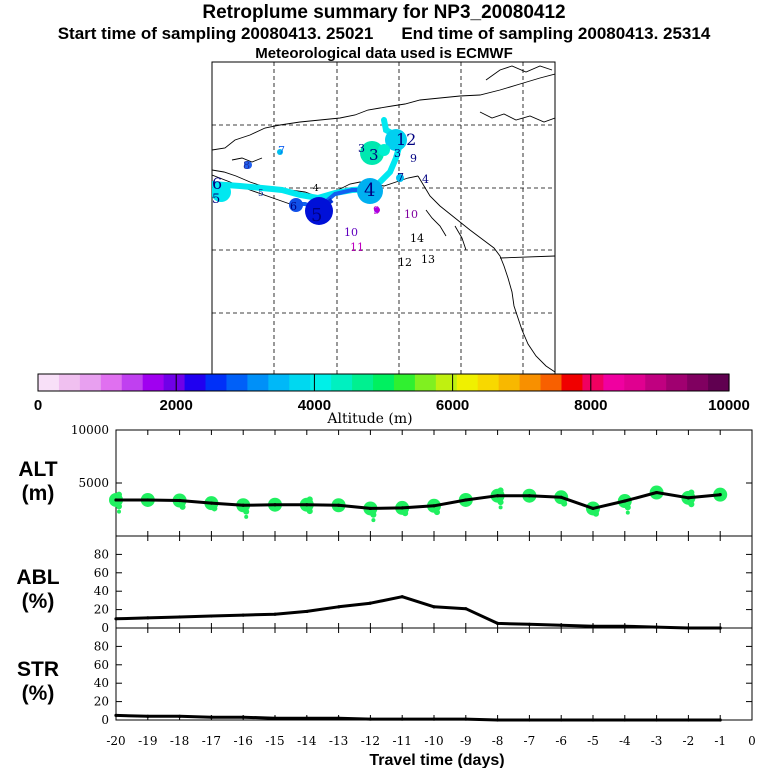 The image size is (768, 768). Describe the element at coordinates (418, 717) in the screenshot. I see `series-line-str` at that location.